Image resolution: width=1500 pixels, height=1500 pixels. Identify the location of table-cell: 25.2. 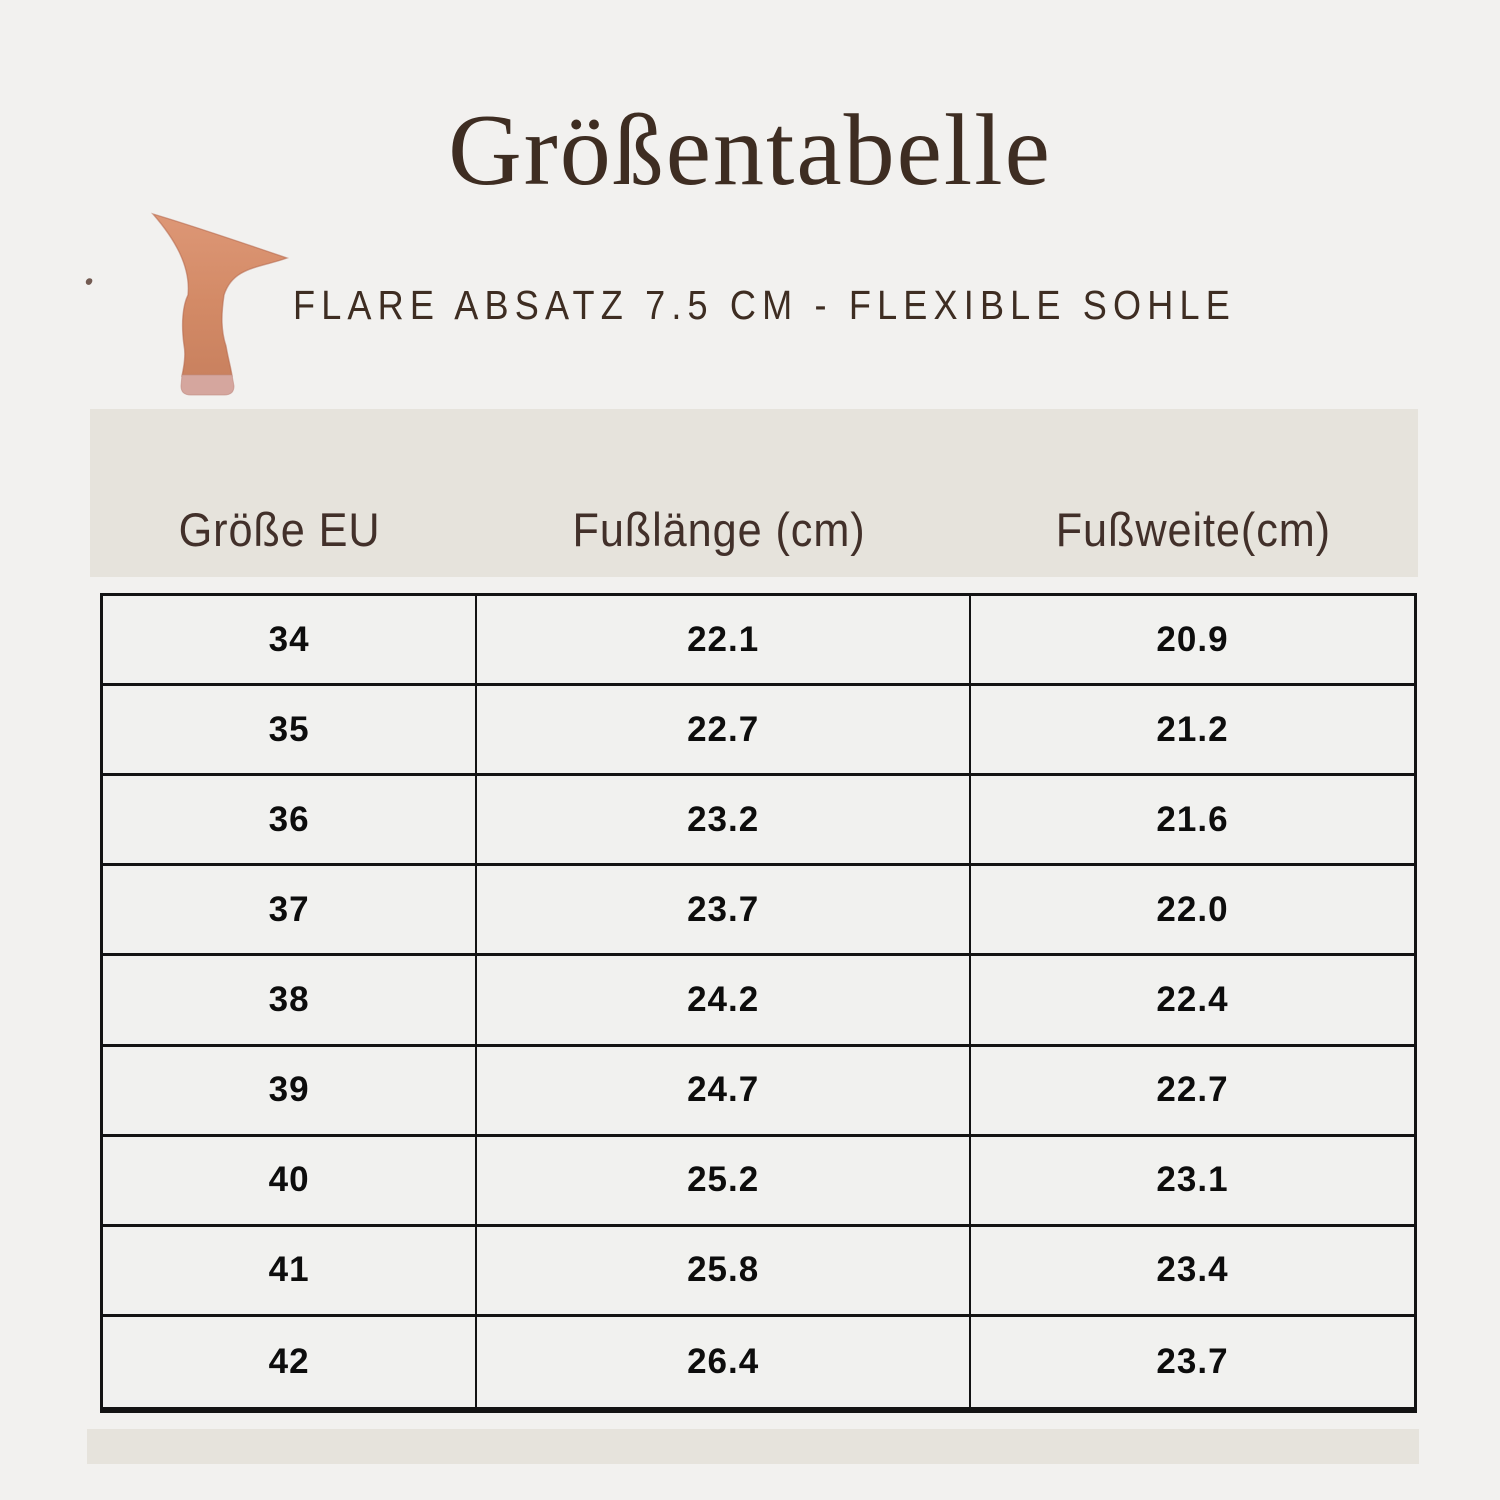
(724, 1181).